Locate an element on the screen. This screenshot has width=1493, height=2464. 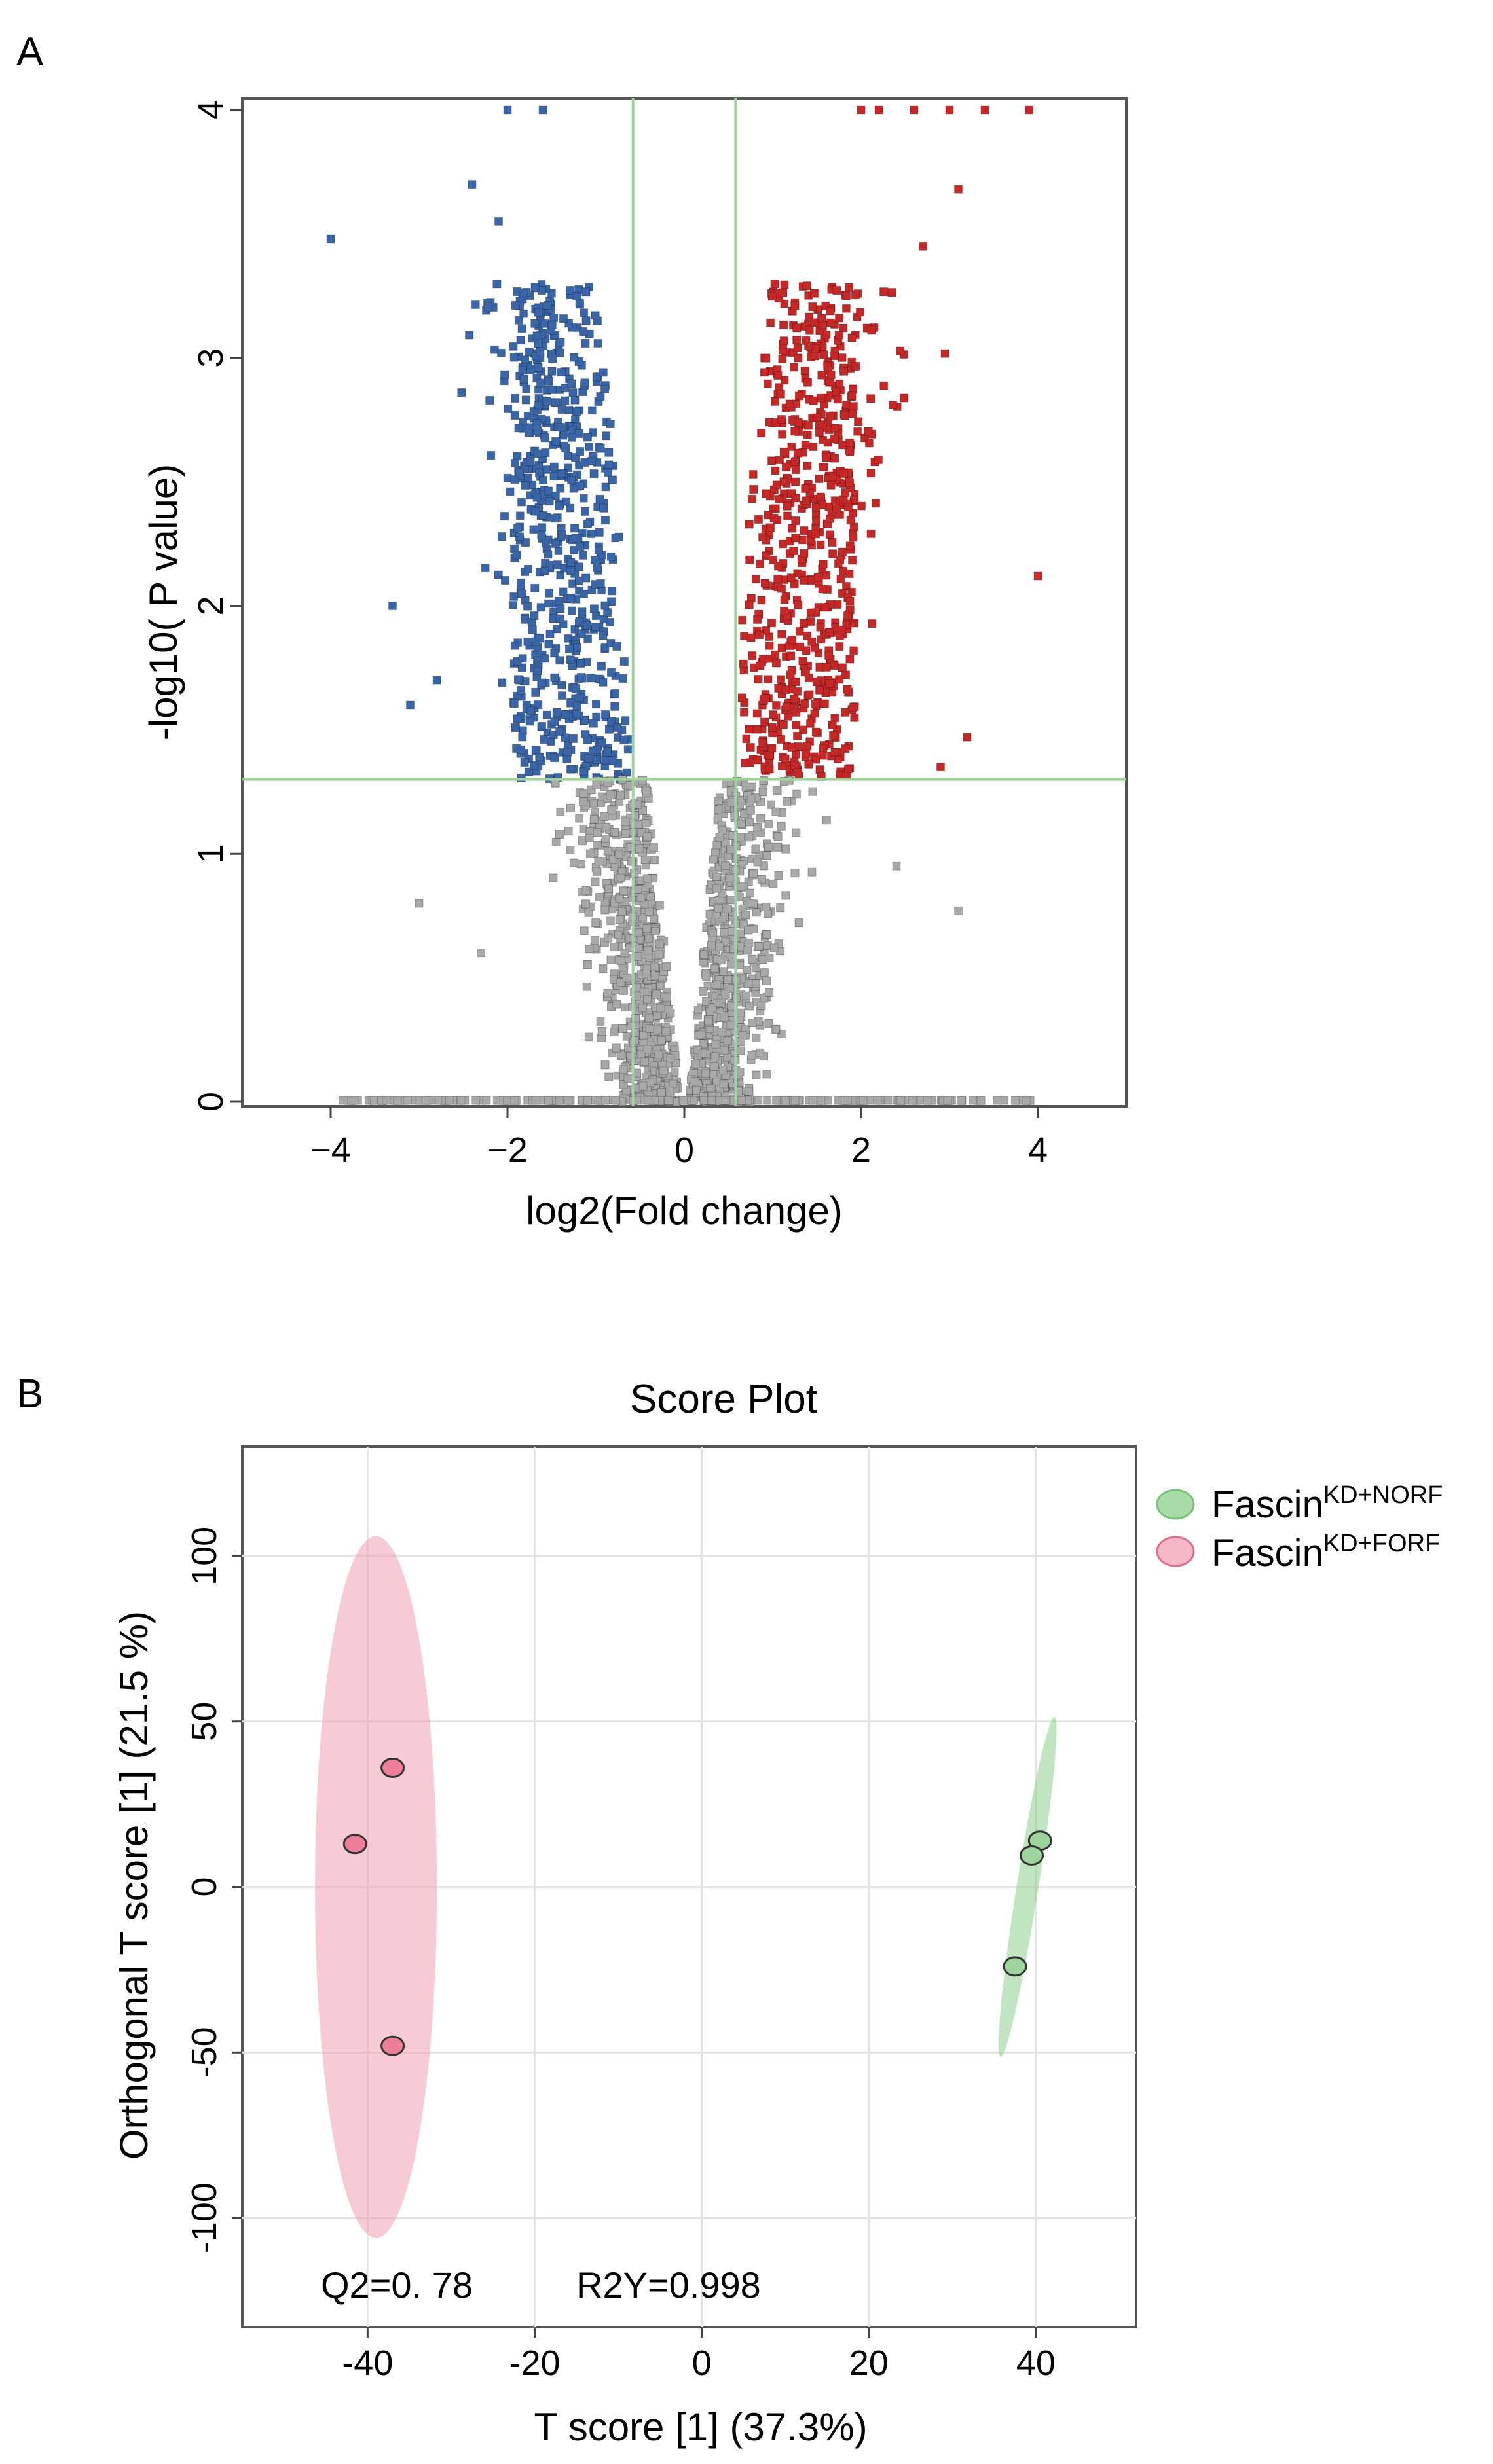
x-tick-label: 20 is located at coordinates (869, 2363).